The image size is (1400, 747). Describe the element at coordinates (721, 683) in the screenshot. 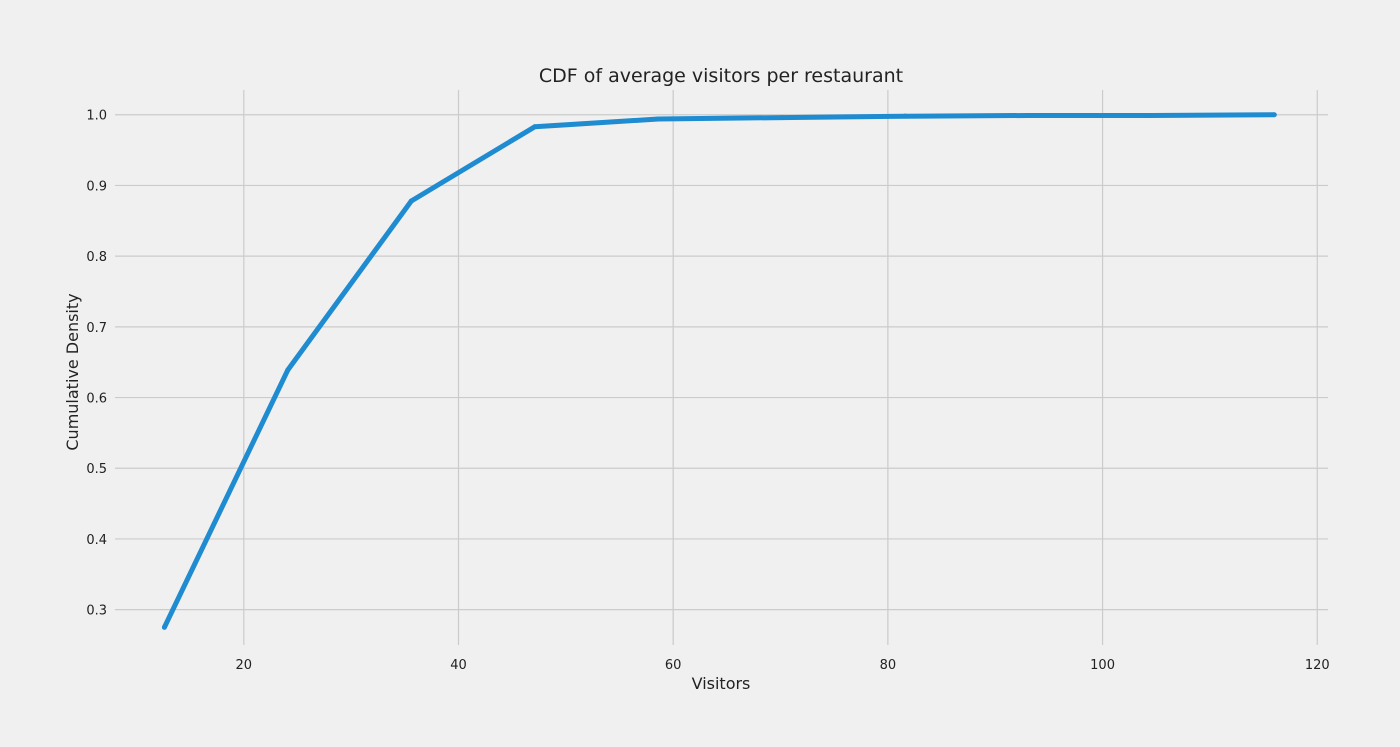

I see `x-axis-label: Visitors` at that location.